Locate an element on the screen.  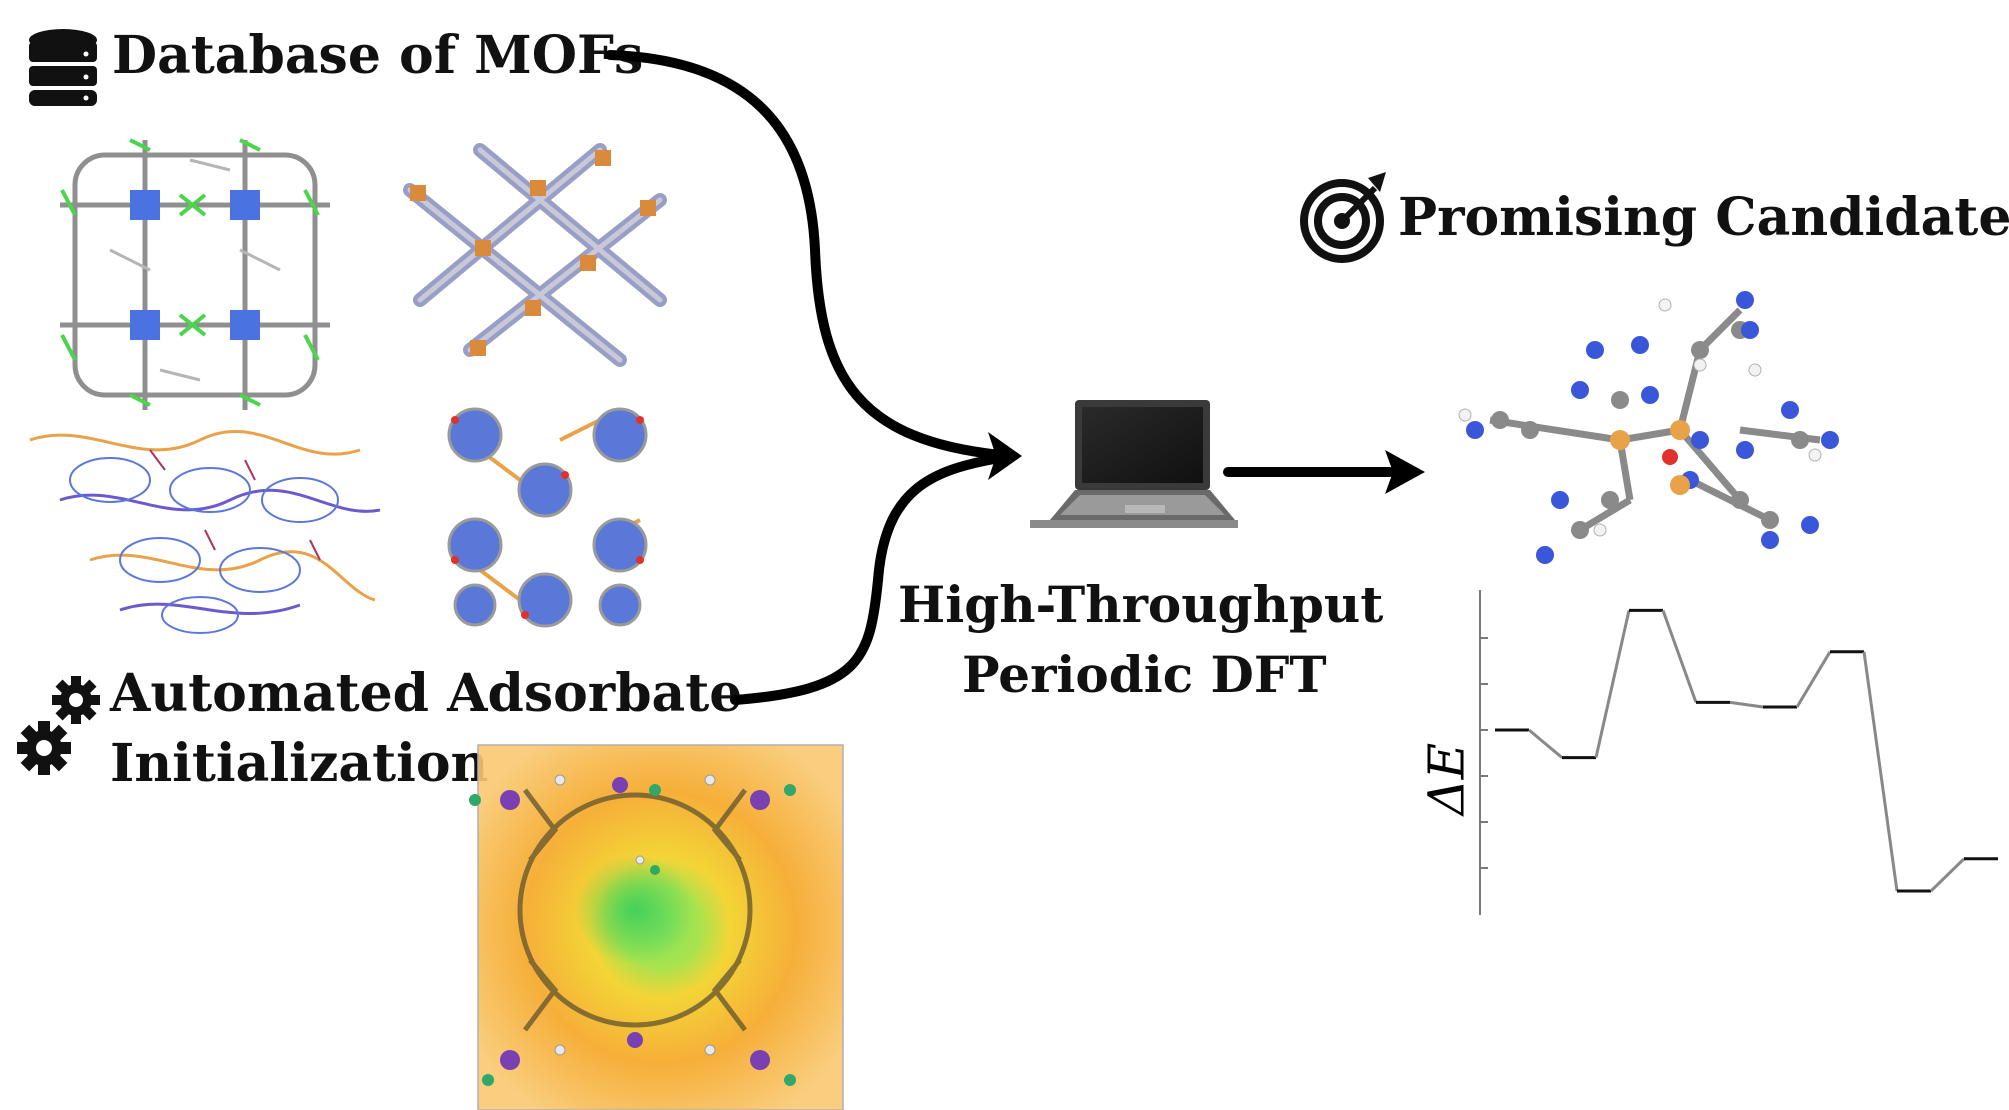
htdft-label-line1: High-Throughput is located at coordinates (1141, 604).